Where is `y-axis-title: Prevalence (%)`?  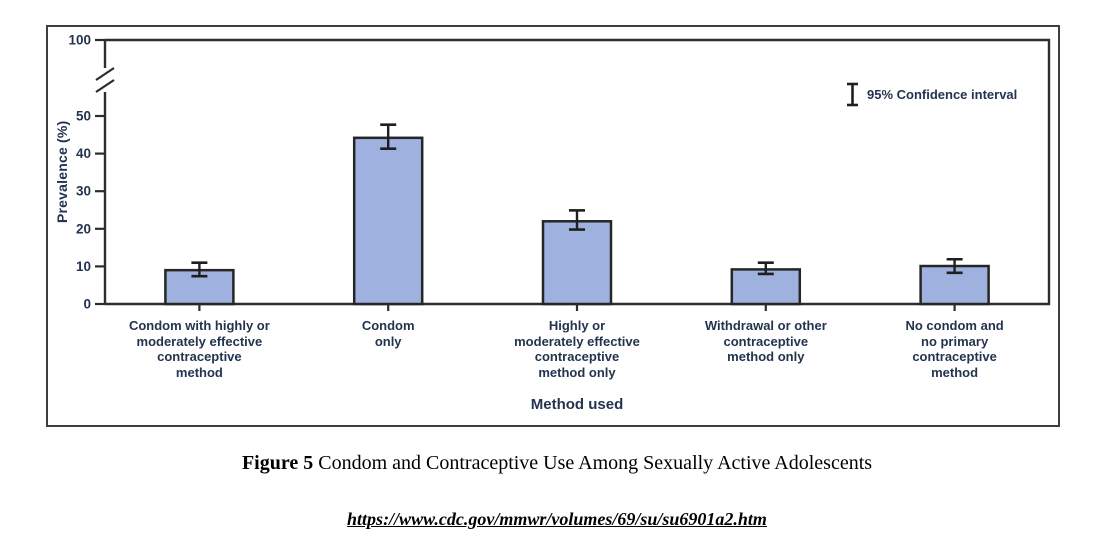 y-axis-title: Prevalence (%) is located at coordinates (62, 172).